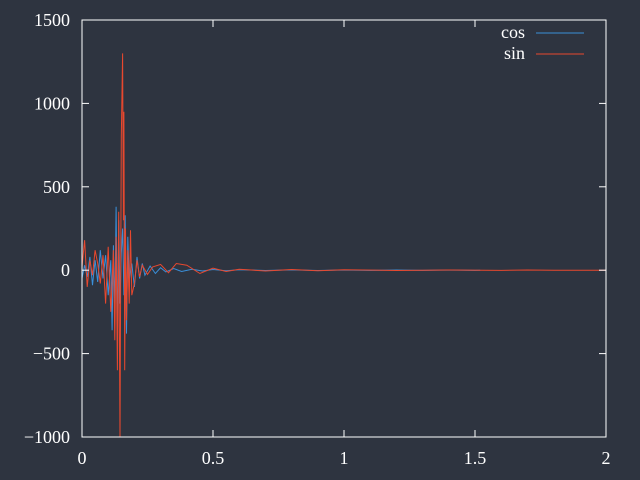 Image resolution: width=640 pixels, height=480 pixels. Describe the element at coordinates (47, 437) in the screenshot. I see `y-tick-label: −1000` at that location.